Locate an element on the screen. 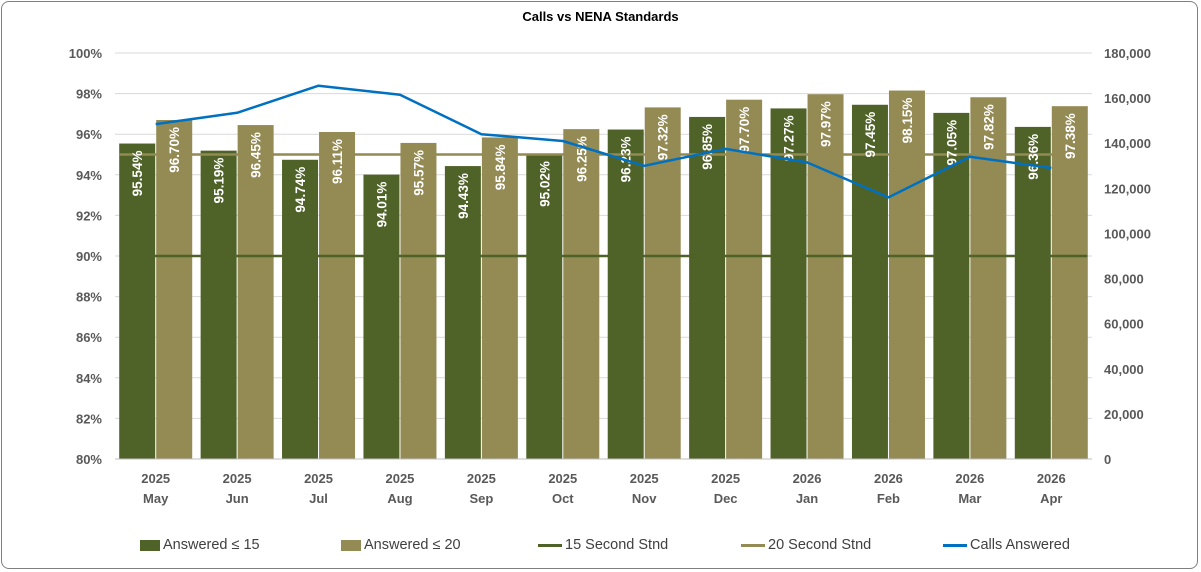 The image size is (1201, 572). y-right-tick-label: 100,000 is located at coordinates (1127, 233).